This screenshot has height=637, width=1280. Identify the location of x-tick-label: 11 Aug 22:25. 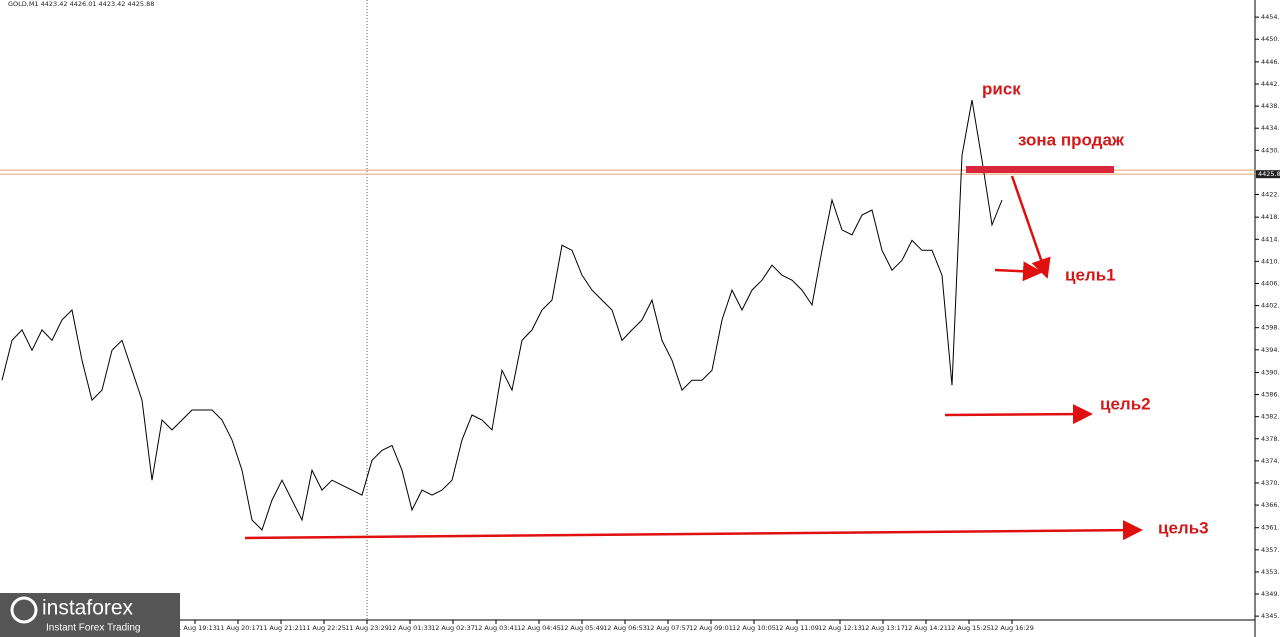
(324, 628).